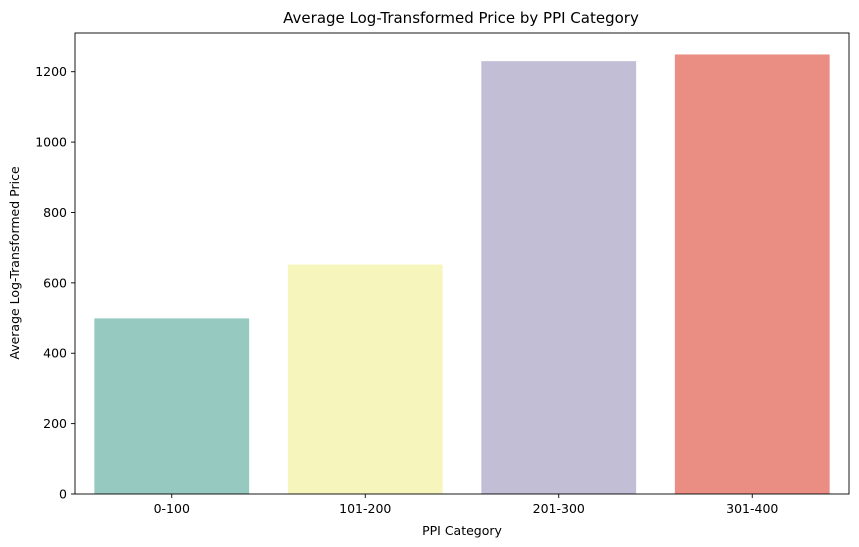 The image size is (859, 547). Describe the element at coordinates (55, 353) in the screenshot. I see `y-tick-label: 400` at that location.